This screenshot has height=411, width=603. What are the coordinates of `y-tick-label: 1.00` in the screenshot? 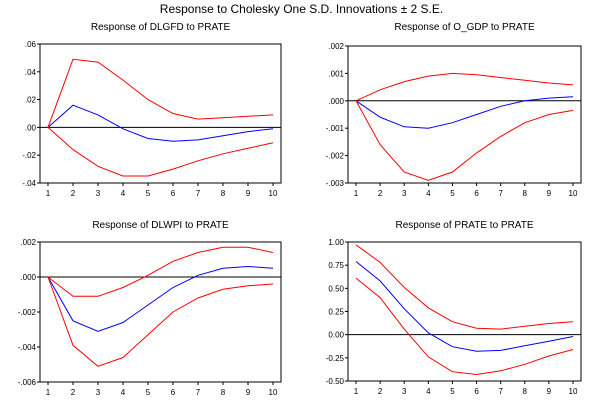 It's located at (336, 242).